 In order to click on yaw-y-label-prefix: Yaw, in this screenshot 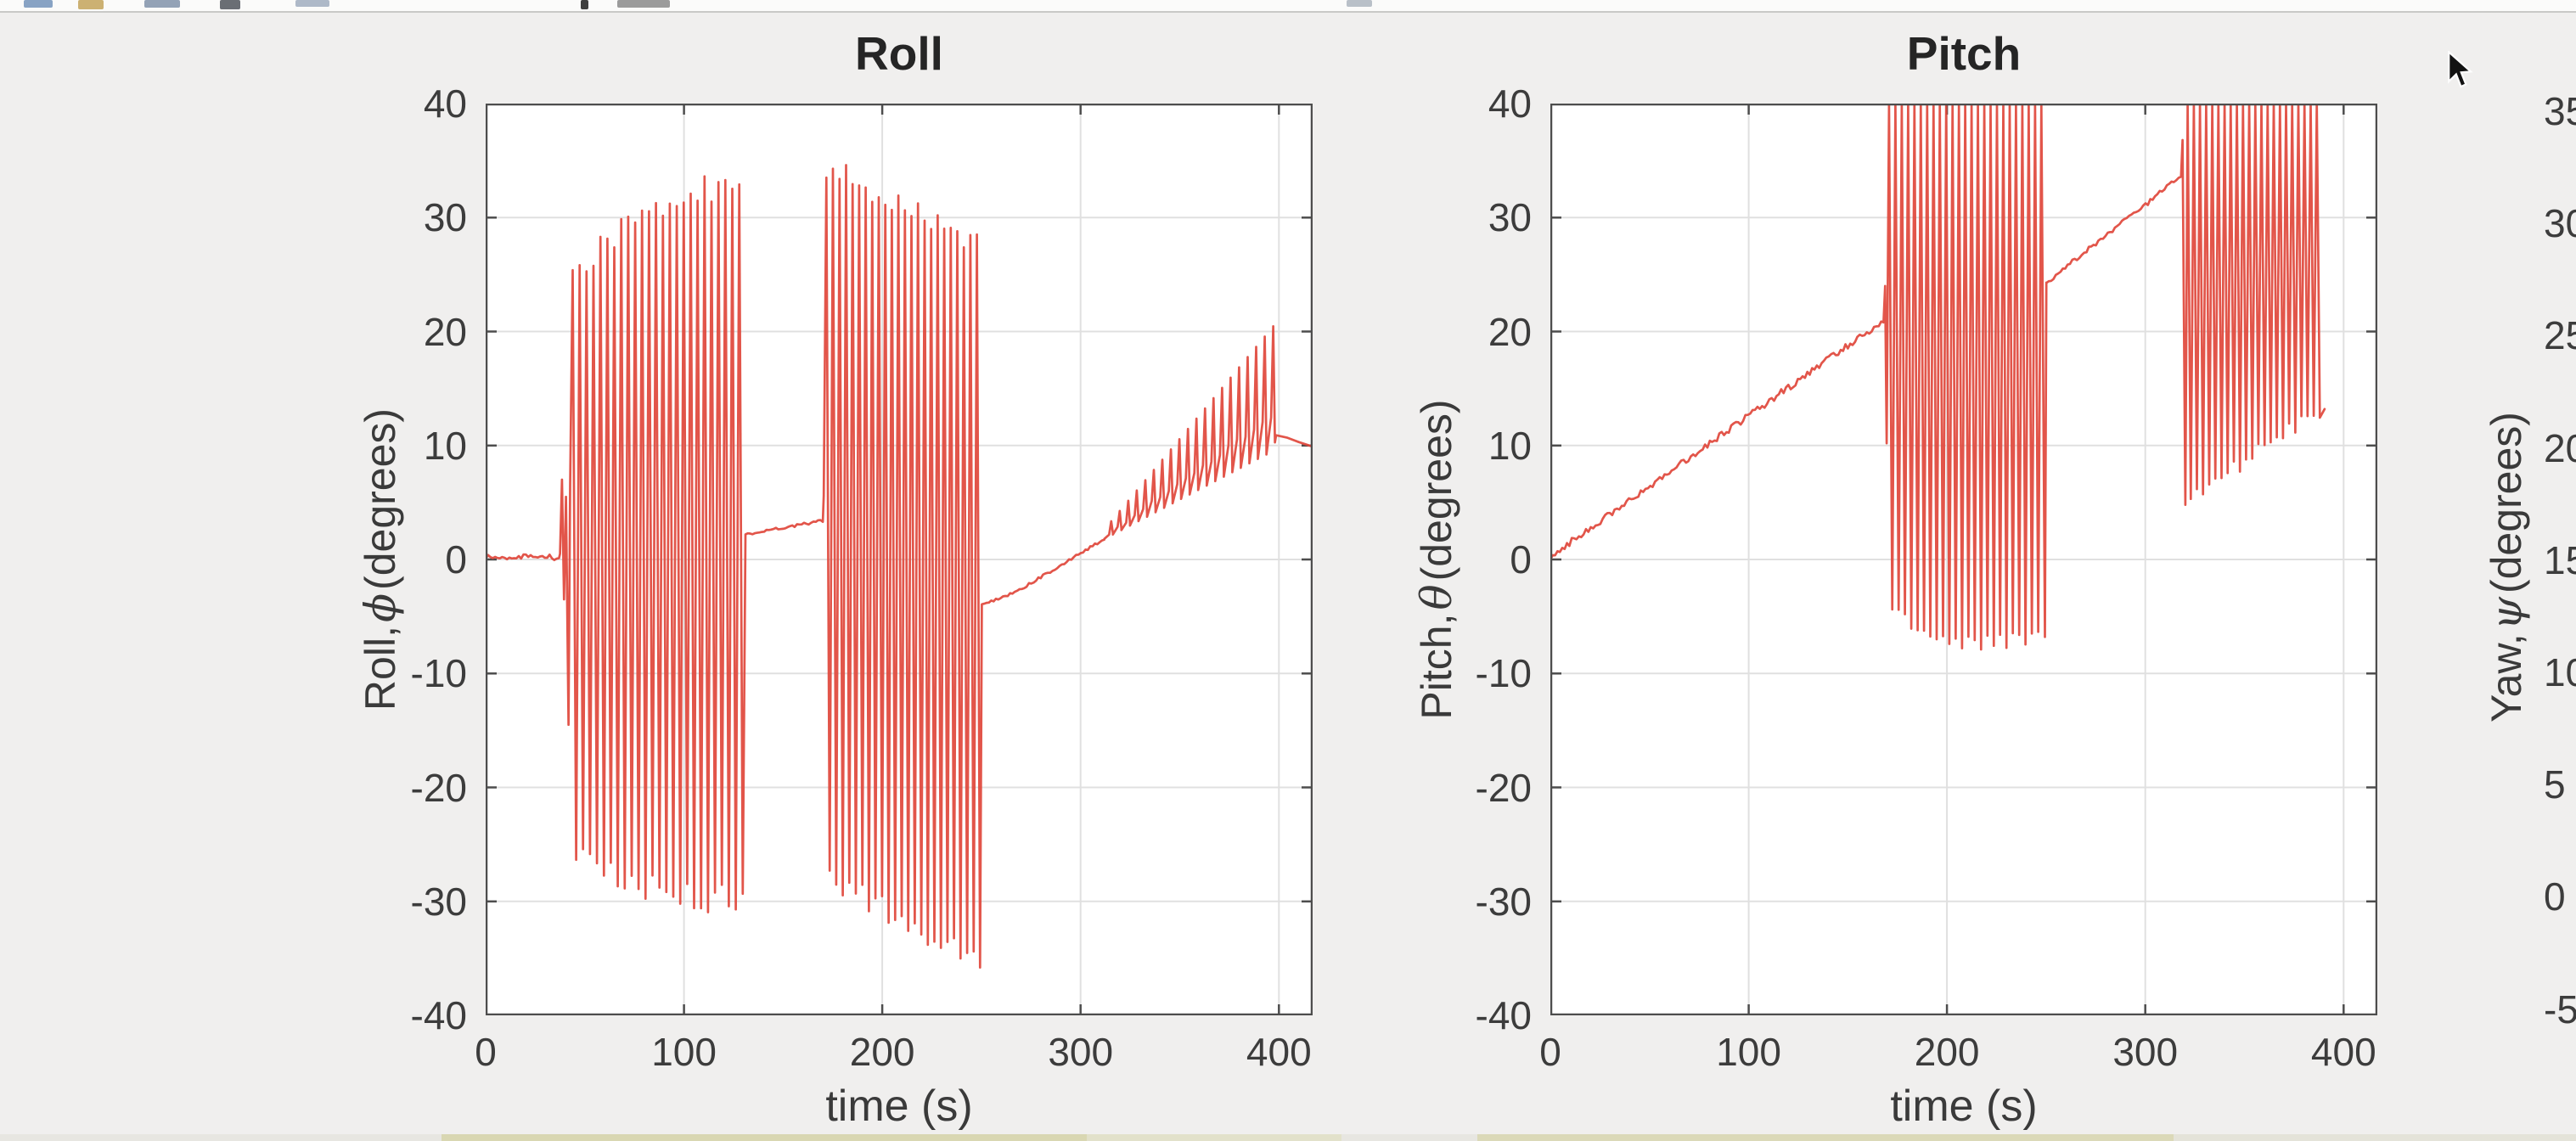, I will do `click(2506, 678)`.